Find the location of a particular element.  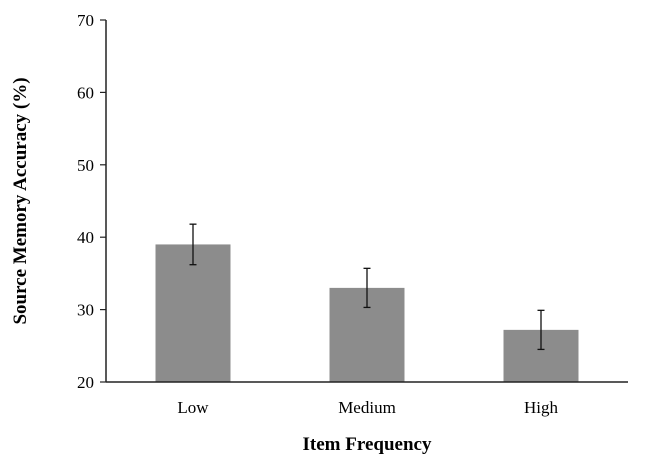

x-tick-label: Medium is located at coordinates (367, 407).